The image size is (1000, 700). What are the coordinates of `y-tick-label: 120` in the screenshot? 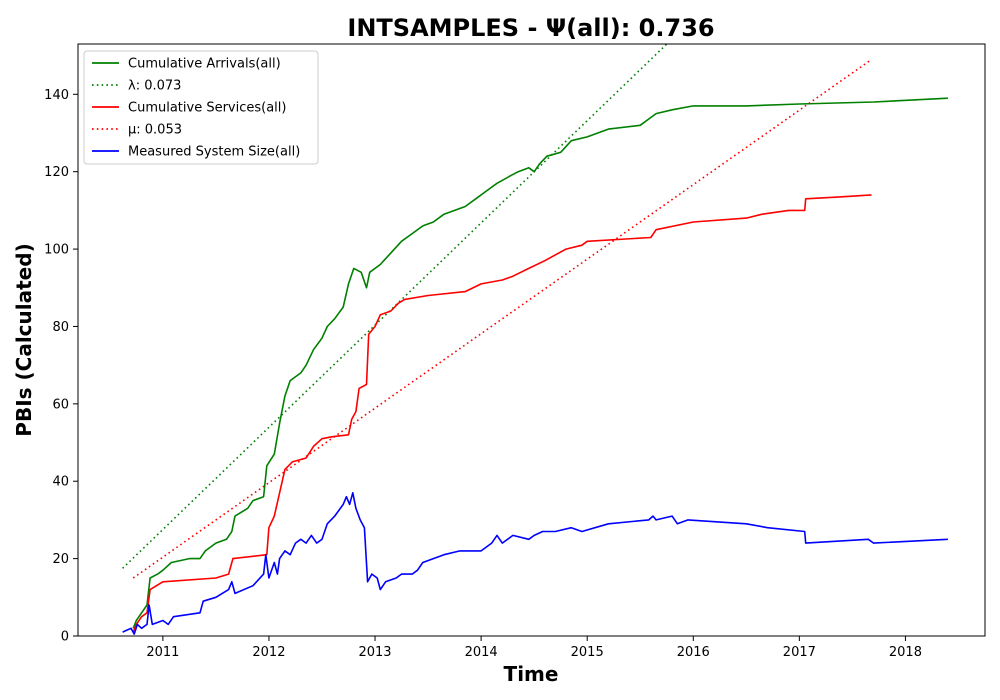 It's located at (56, 172).